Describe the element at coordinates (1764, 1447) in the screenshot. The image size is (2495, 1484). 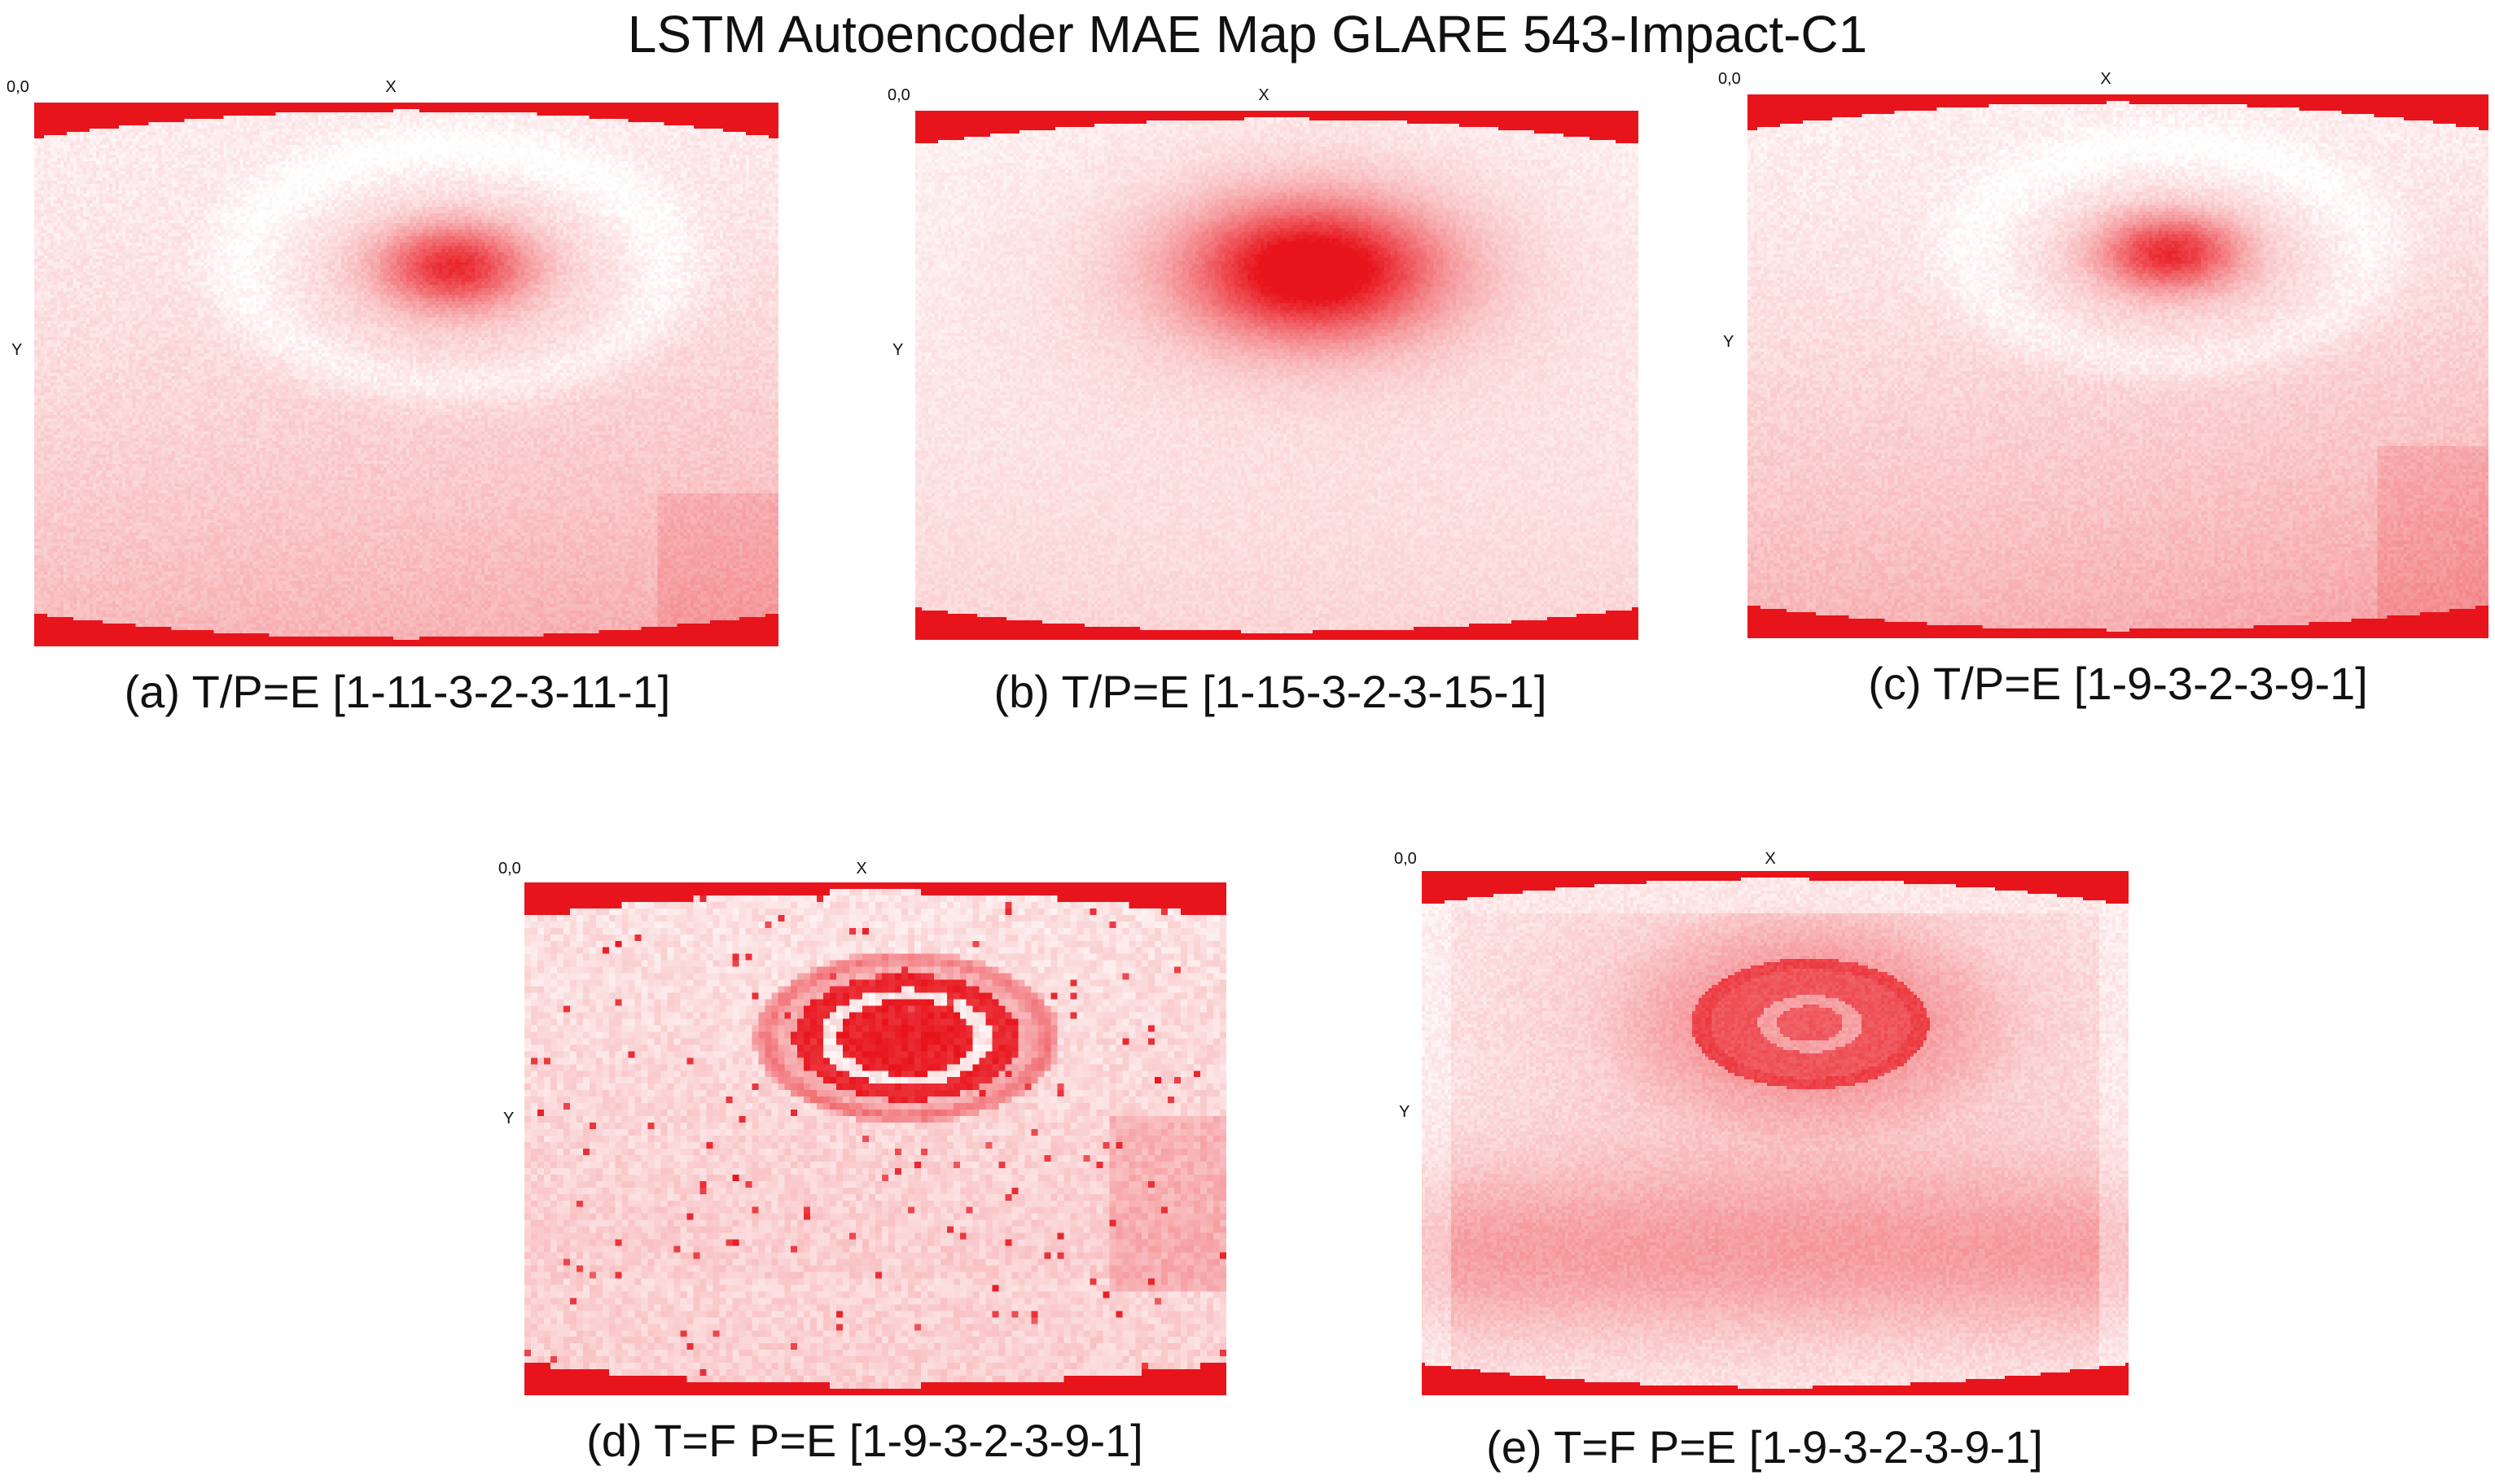
I see `caption-e: (e) T=F P=E [1-9-3-2-3-9-1]` at that location.